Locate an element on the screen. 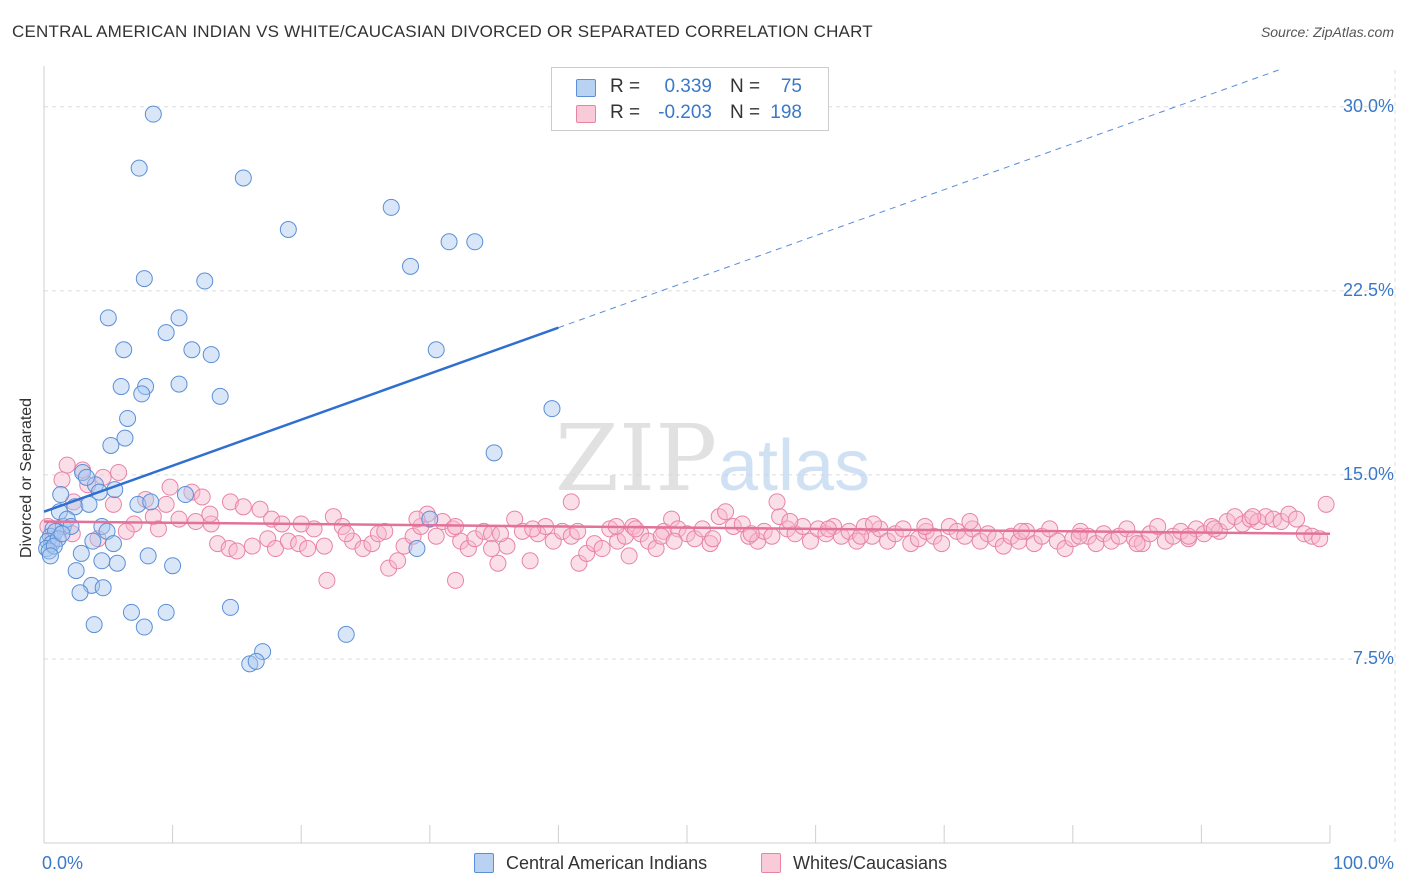  stats-row-blue: R = 0.339 N = 75 is located at coordinates (690, 88).